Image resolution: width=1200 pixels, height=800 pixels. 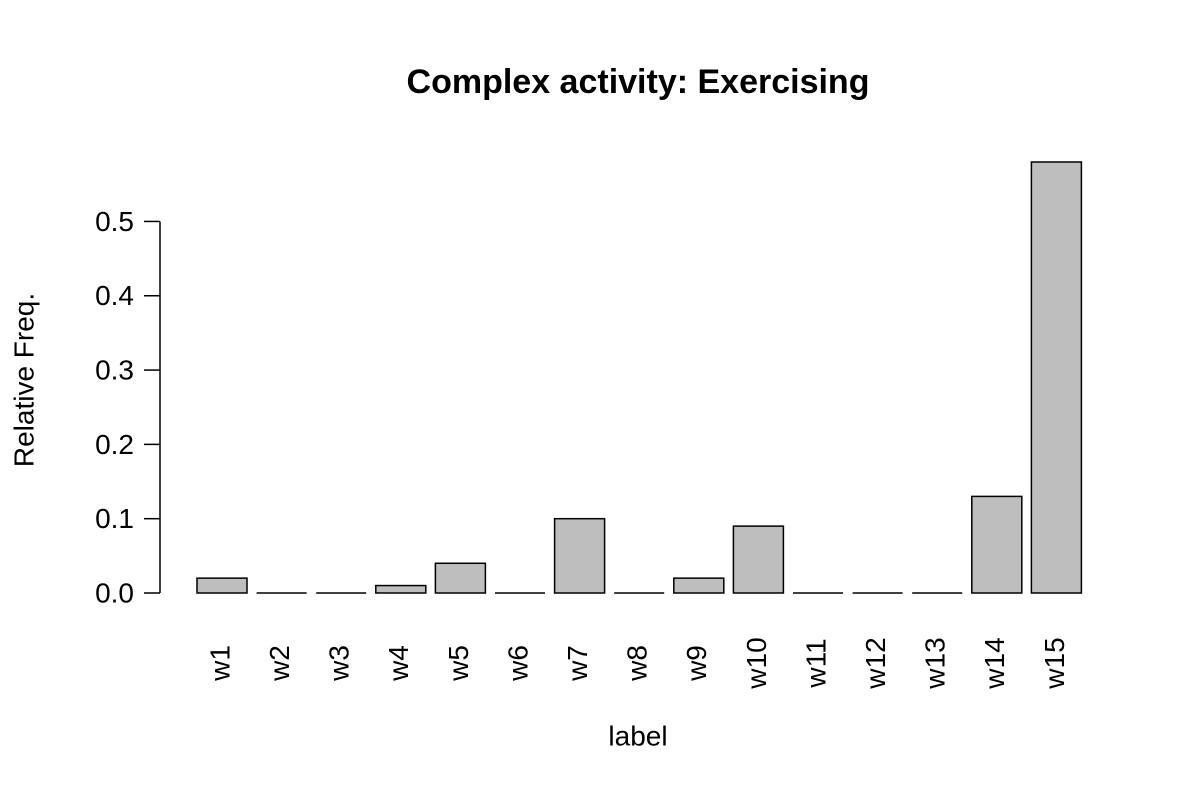 What do you see at coordinates (279, 663) in the screenshot?
I see `x-tick-label: w2` at bounding box center [279, 663].